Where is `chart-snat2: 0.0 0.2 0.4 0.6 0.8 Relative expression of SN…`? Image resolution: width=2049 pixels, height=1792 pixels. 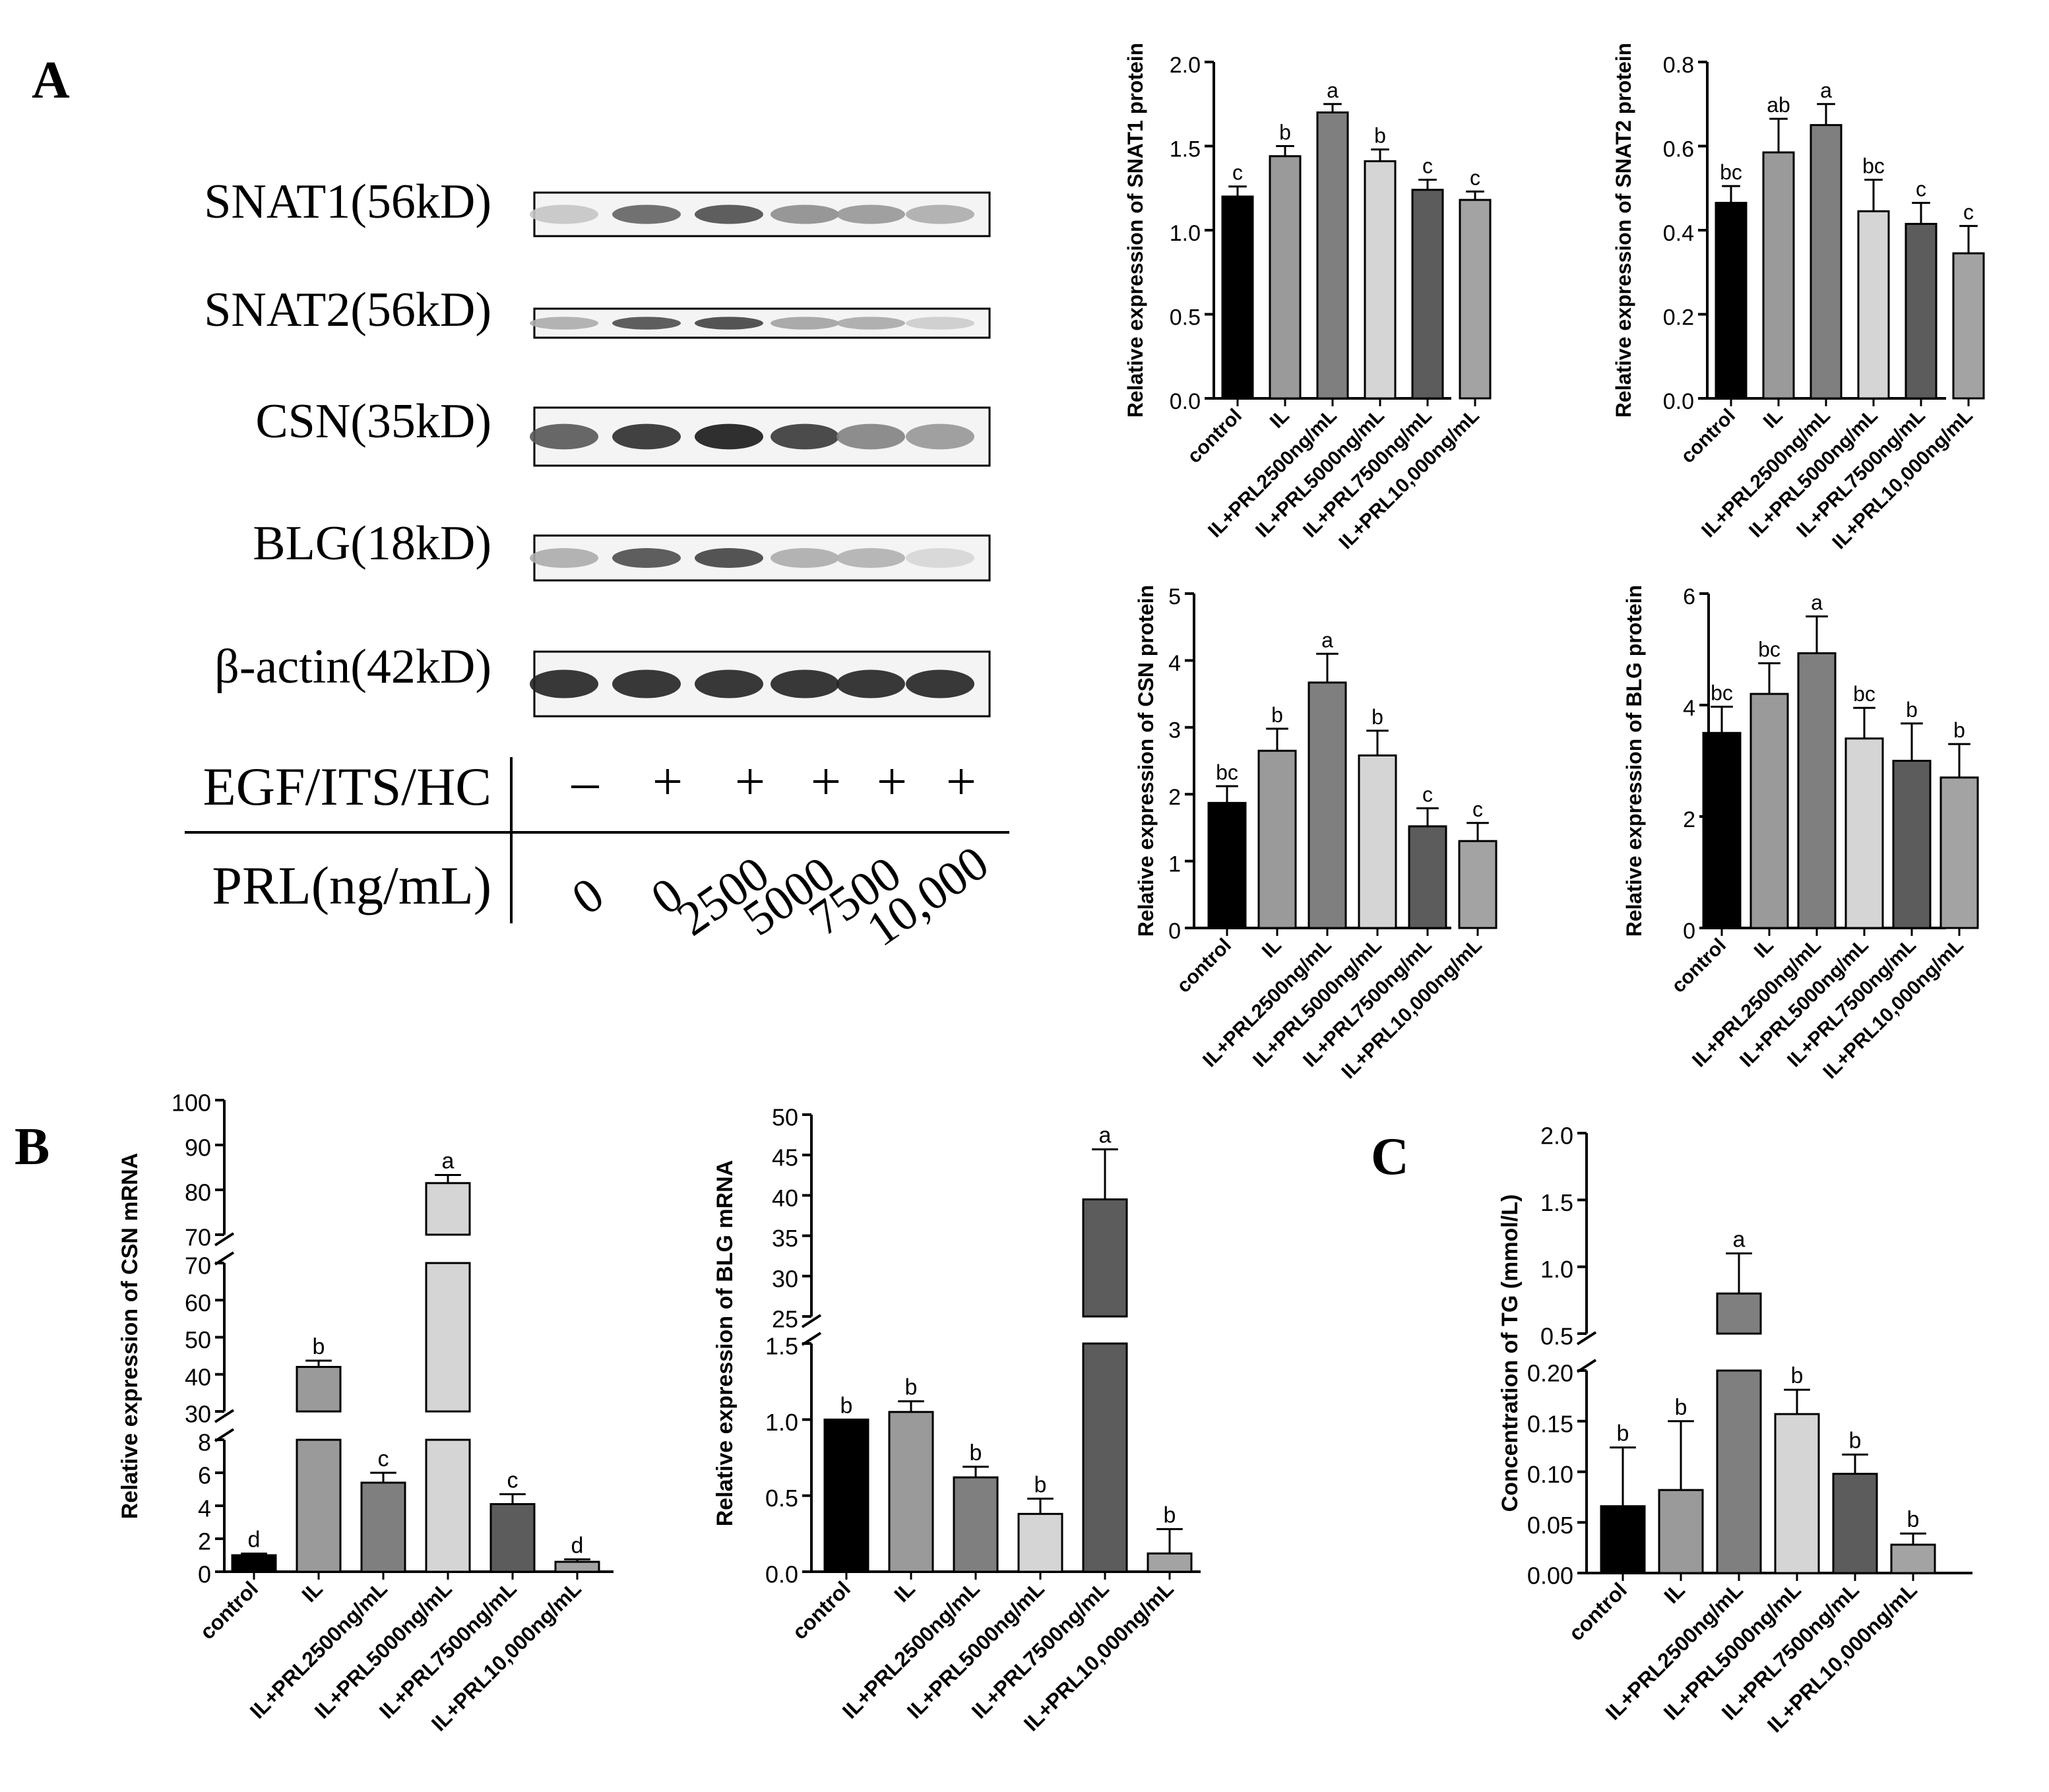
chart-snat2: 0.0 0.2 0.4 0.6 0.8 Relative expression of SN… is located at coordinates (1798, 298).